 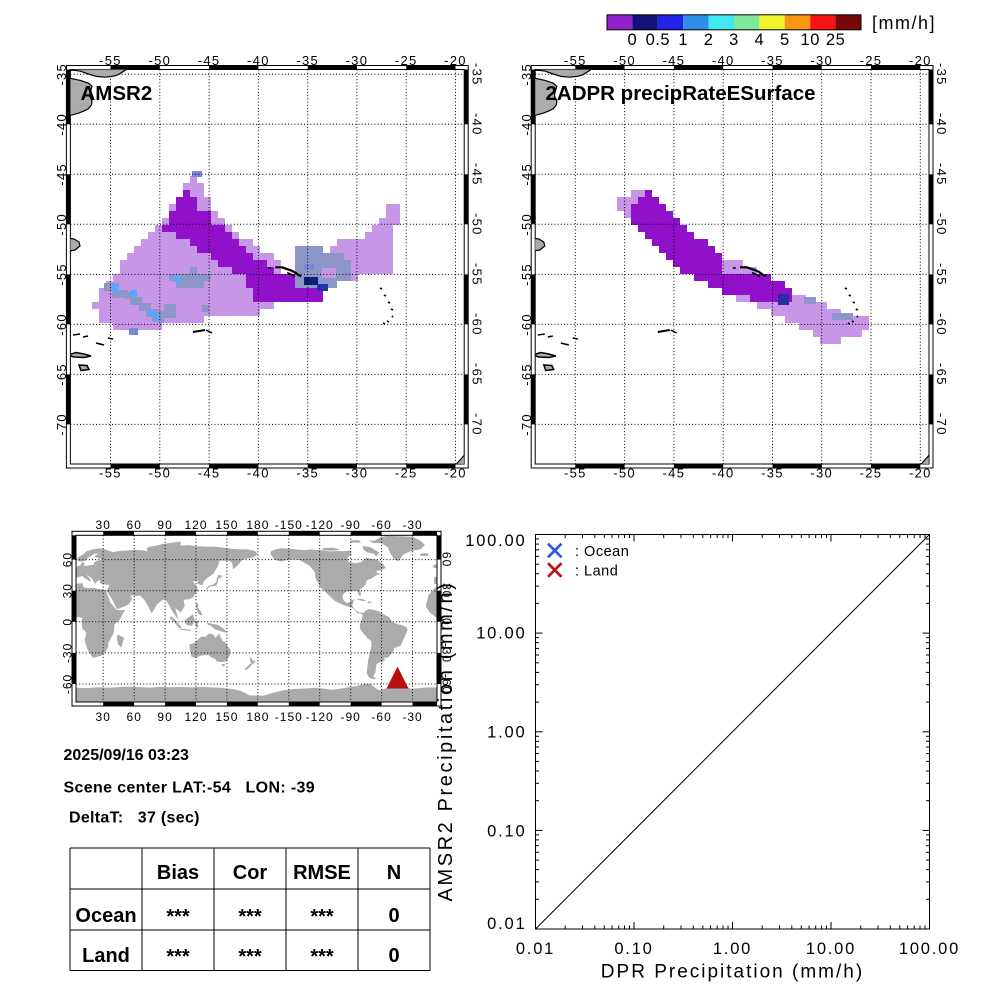 I want to click on svg-text: 10, so click(x=810, y=40).